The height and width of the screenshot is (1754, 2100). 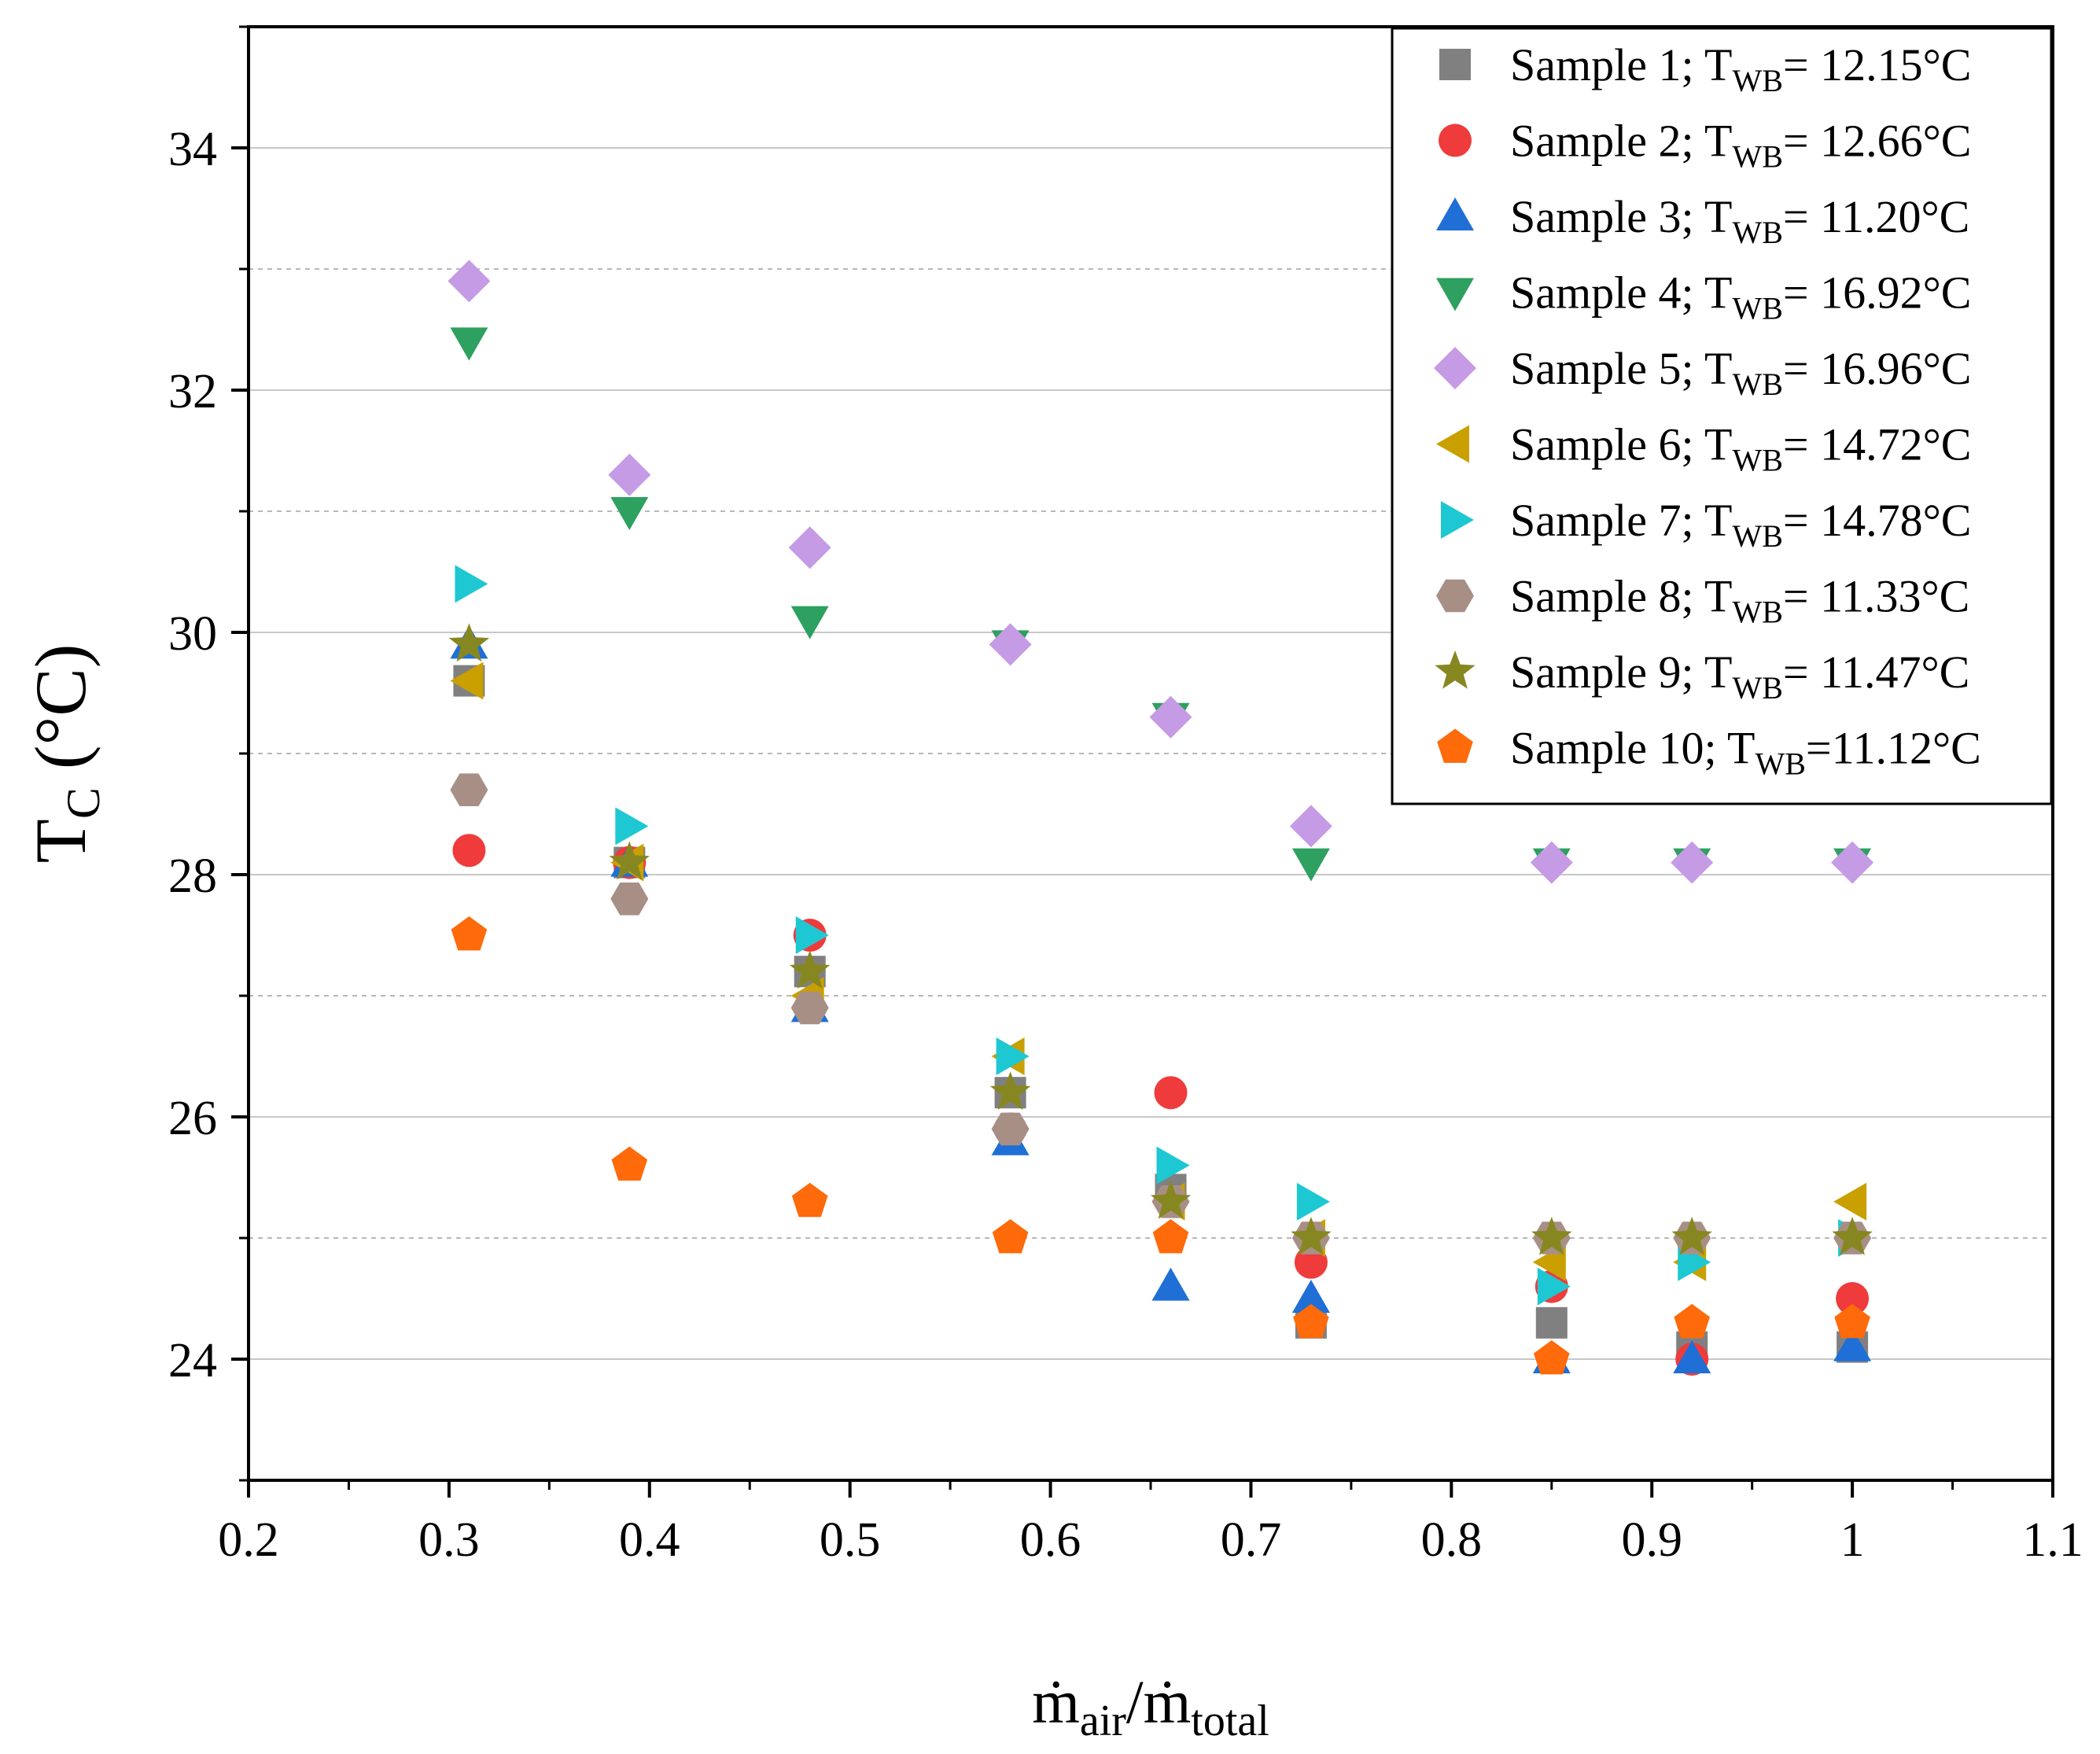 What do you see at coordinates (192, 149) in the screenshot?
I see `y-tick-label: 34` at bounding box center [192, 149].